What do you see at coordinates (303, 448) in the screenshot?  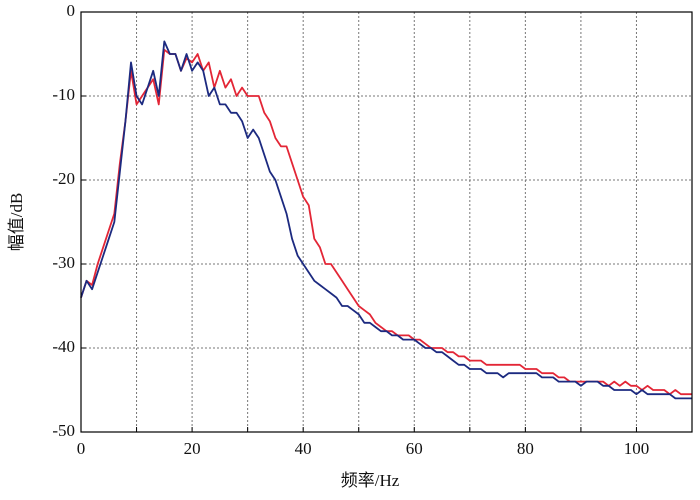 I see `x-tick-label: 40` at bounding box center [303, 448].